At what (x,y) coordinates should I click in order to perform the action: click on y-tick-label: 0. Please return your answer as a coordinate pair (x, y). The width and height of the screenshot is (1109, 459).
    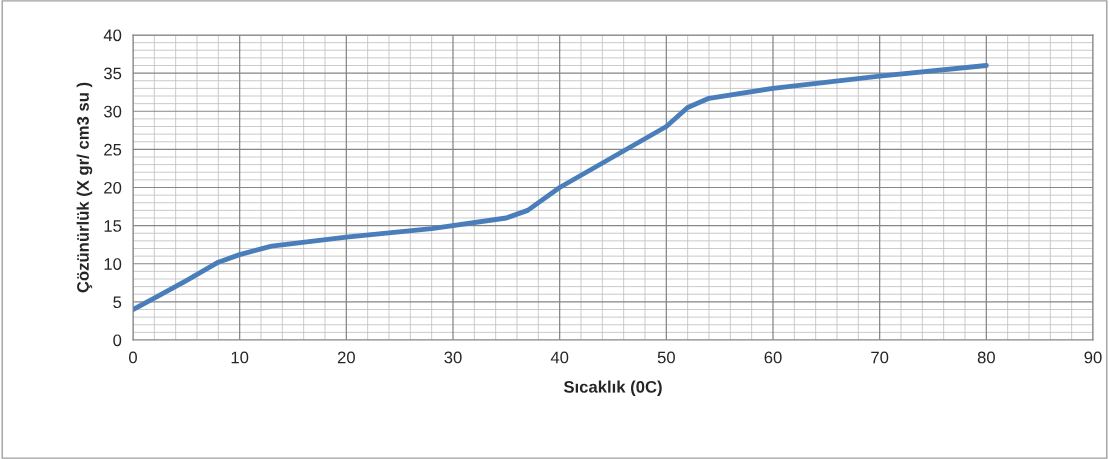
    Looking at the image, I should click on (117, 340).